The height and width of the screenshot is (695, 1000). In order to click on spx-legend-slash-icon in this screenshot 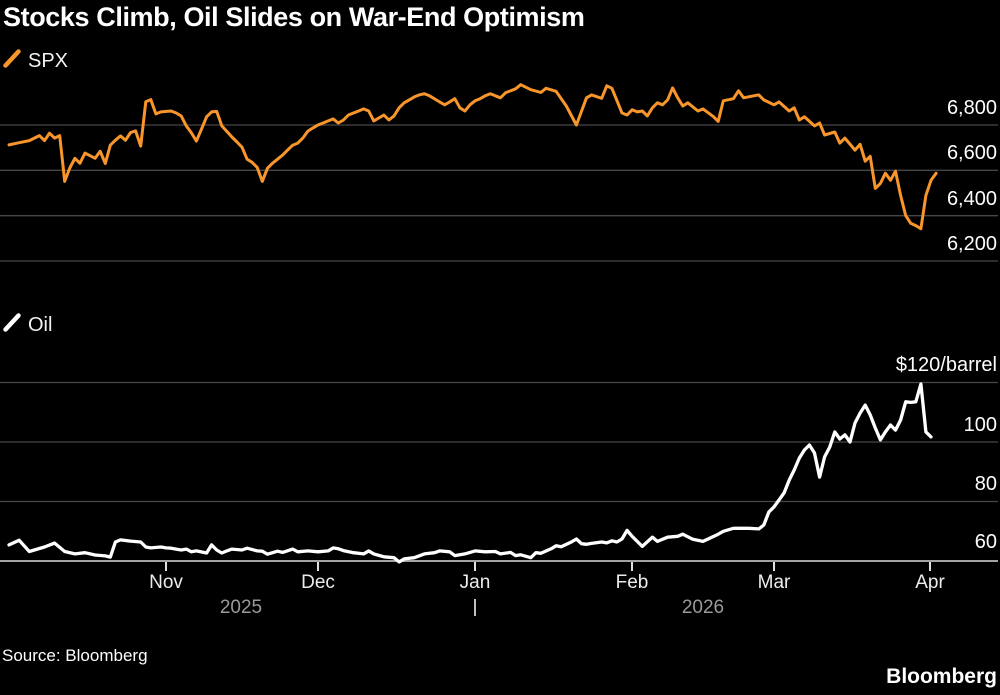, I will do `click(12, 58)`.